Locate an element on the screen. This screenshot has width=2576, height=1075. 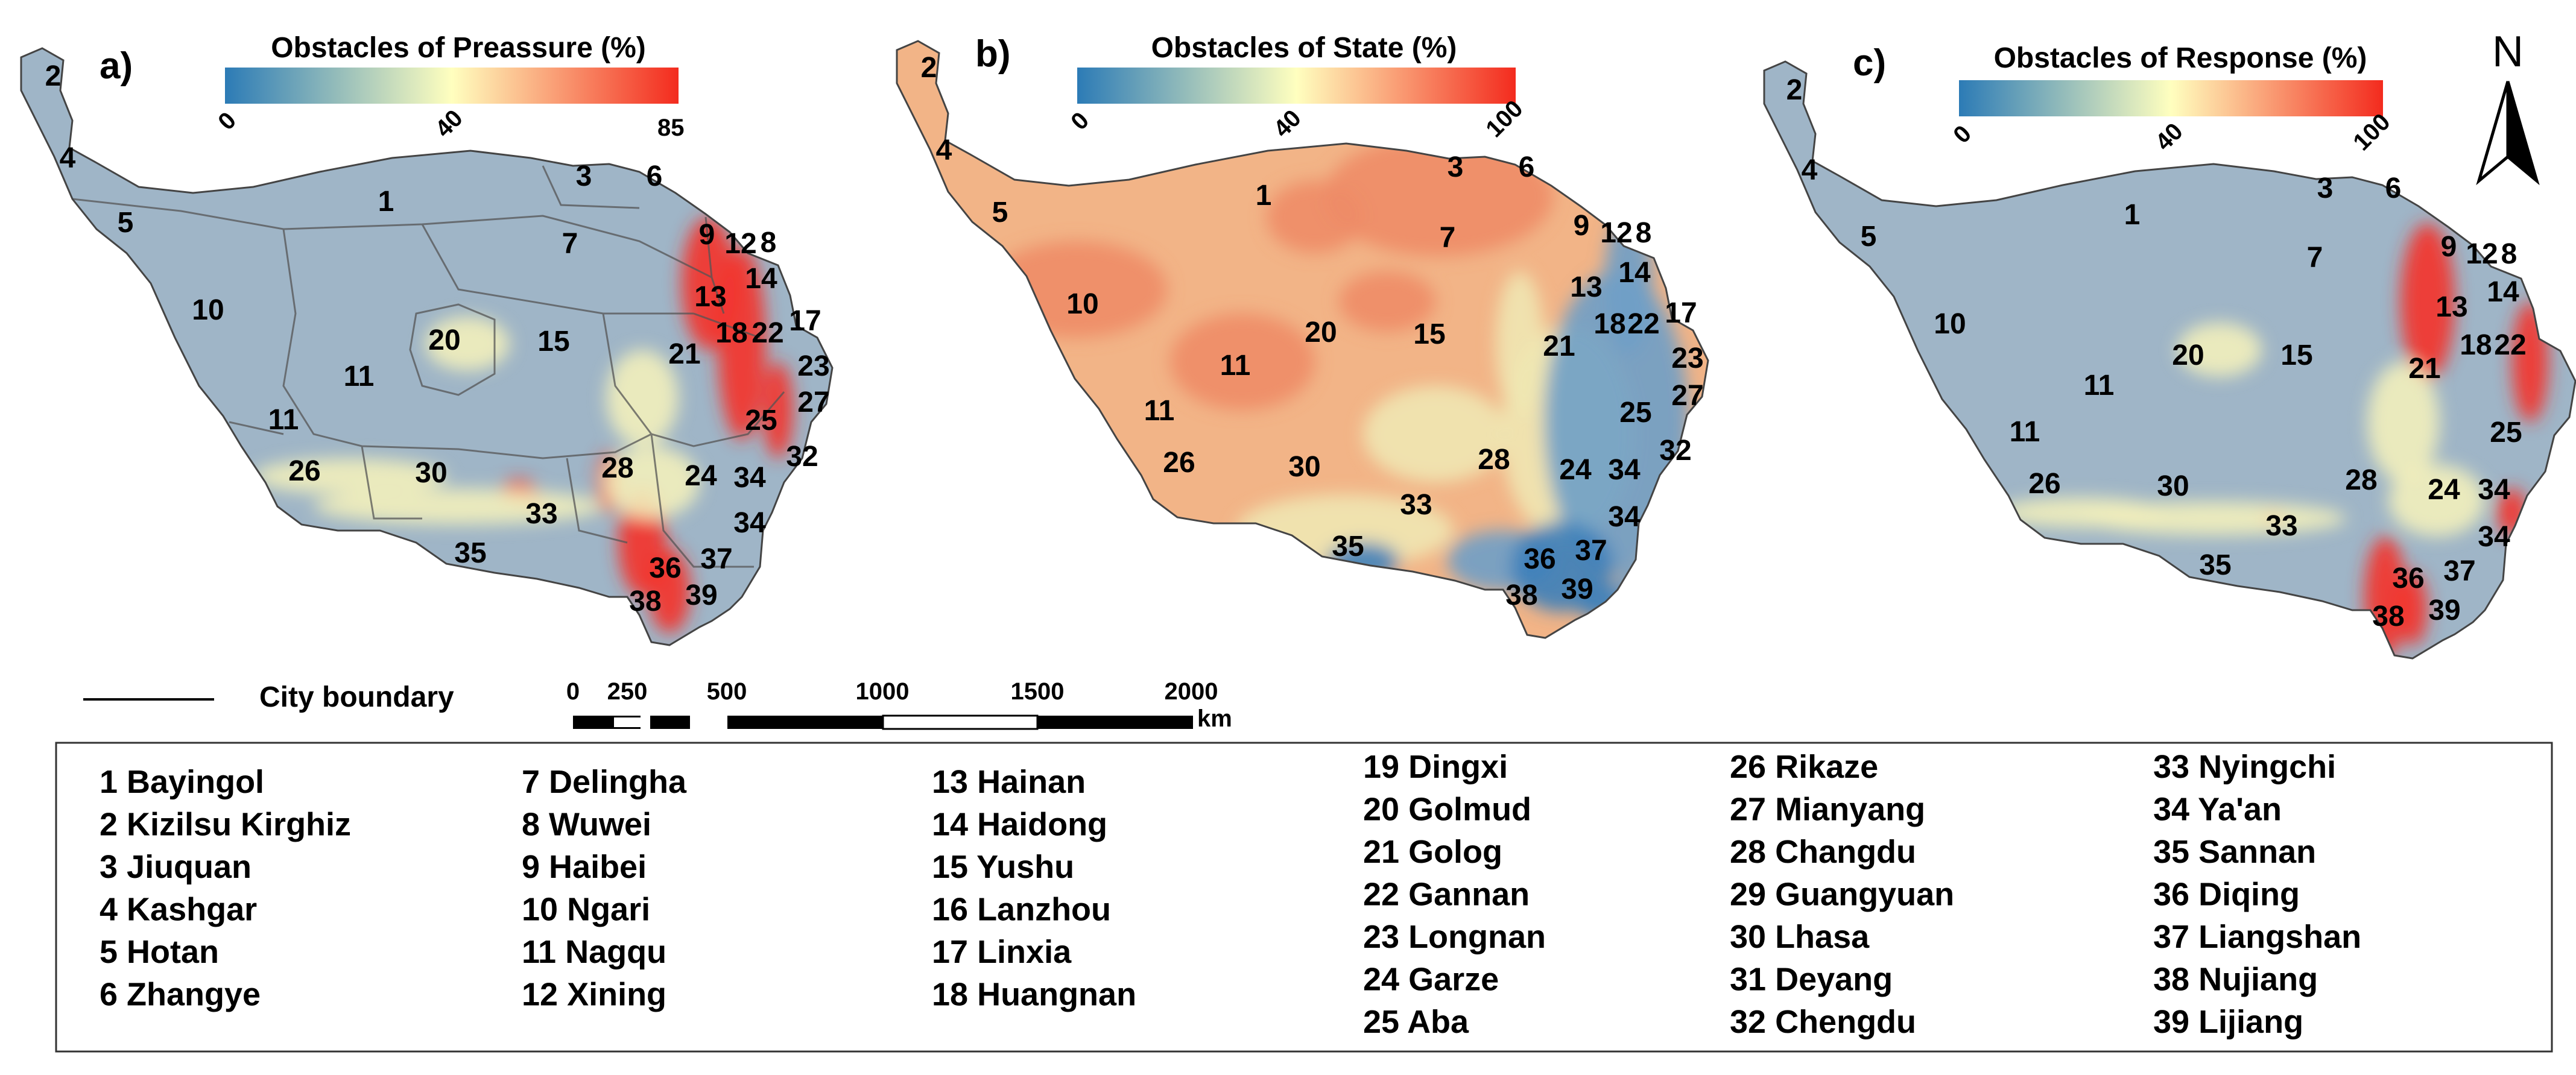
city-number-label: 25 is located at coordinates (761, 421).